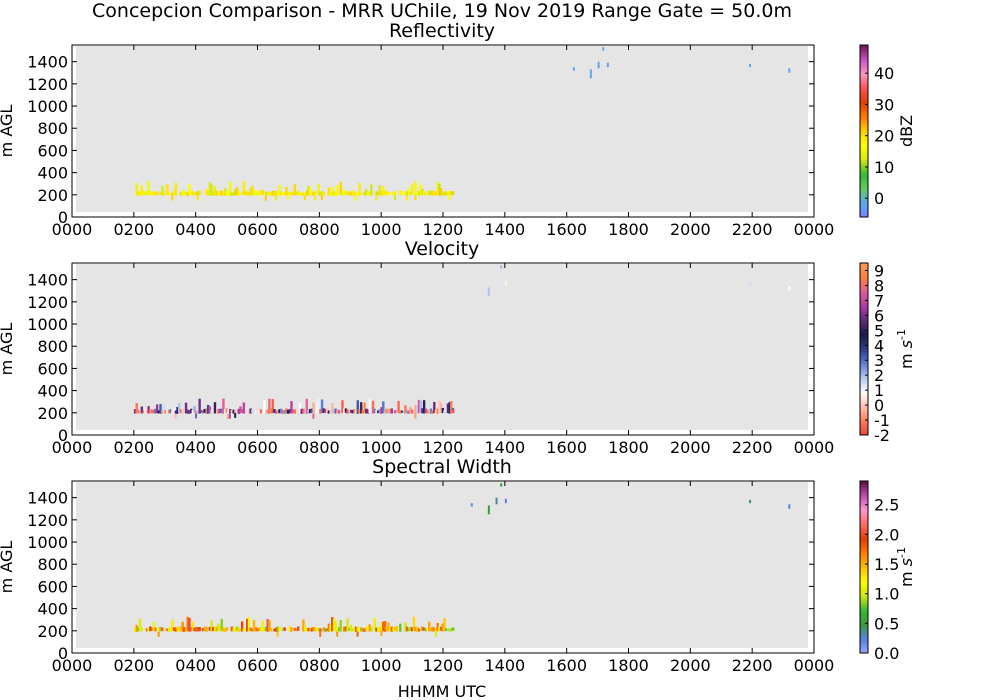  What do you see at coordinates (879, 270) in the screenshot?
I see `colorbar-tick-label: 9` at bounding box center [879, 270].